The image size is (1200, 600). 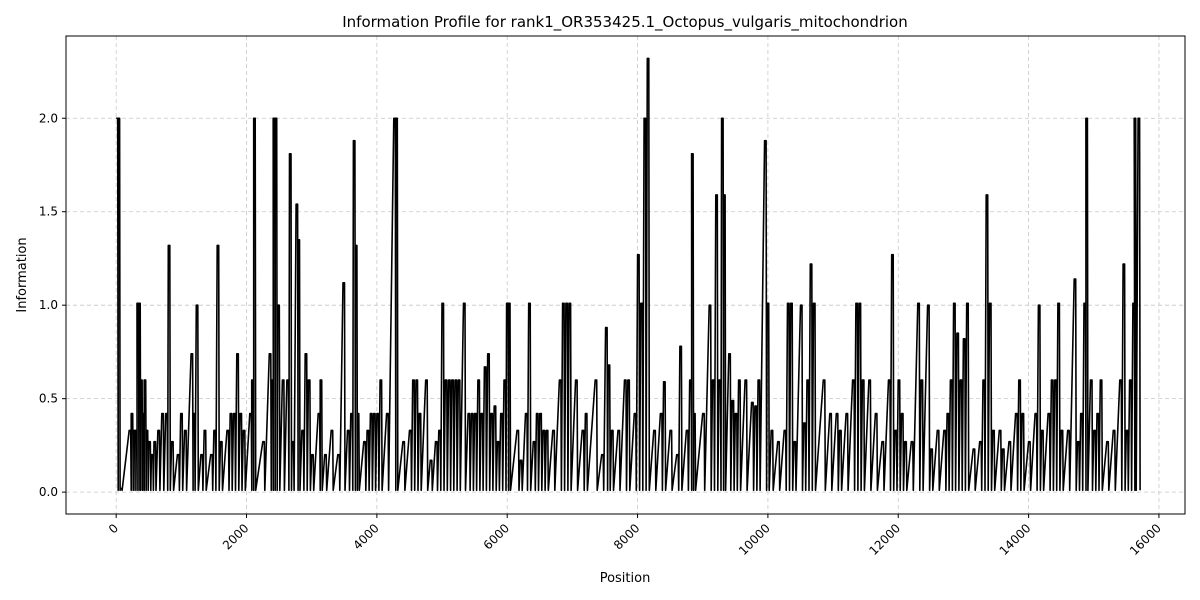 I want to click on y-tick-label: 1.5, so click(x=48, y=212).